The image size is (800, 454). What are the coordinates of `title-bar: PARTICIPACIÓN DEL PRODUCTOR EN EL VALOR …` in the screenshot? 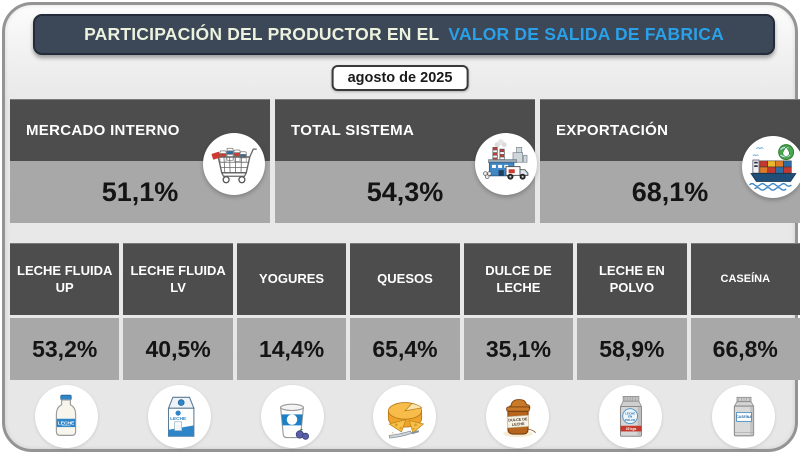 It's located at (404, 34).